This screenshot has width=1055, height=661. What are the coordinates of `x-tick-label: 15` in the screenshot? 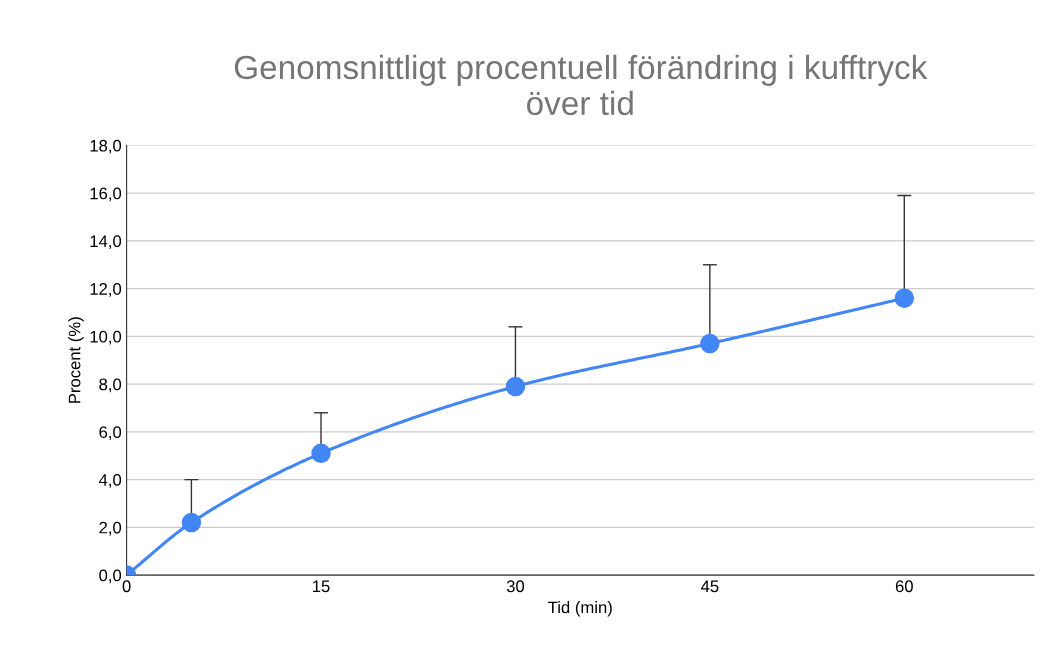 It's located at (321, 586).